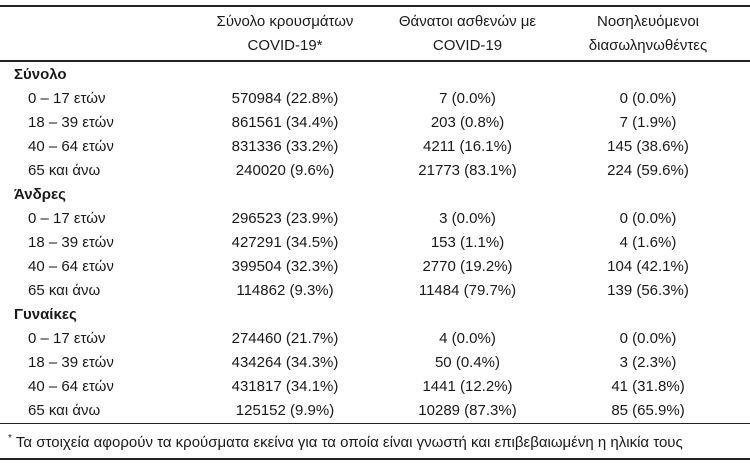  I want to click on section-row-total: Σύνολο, so click(375, 74).